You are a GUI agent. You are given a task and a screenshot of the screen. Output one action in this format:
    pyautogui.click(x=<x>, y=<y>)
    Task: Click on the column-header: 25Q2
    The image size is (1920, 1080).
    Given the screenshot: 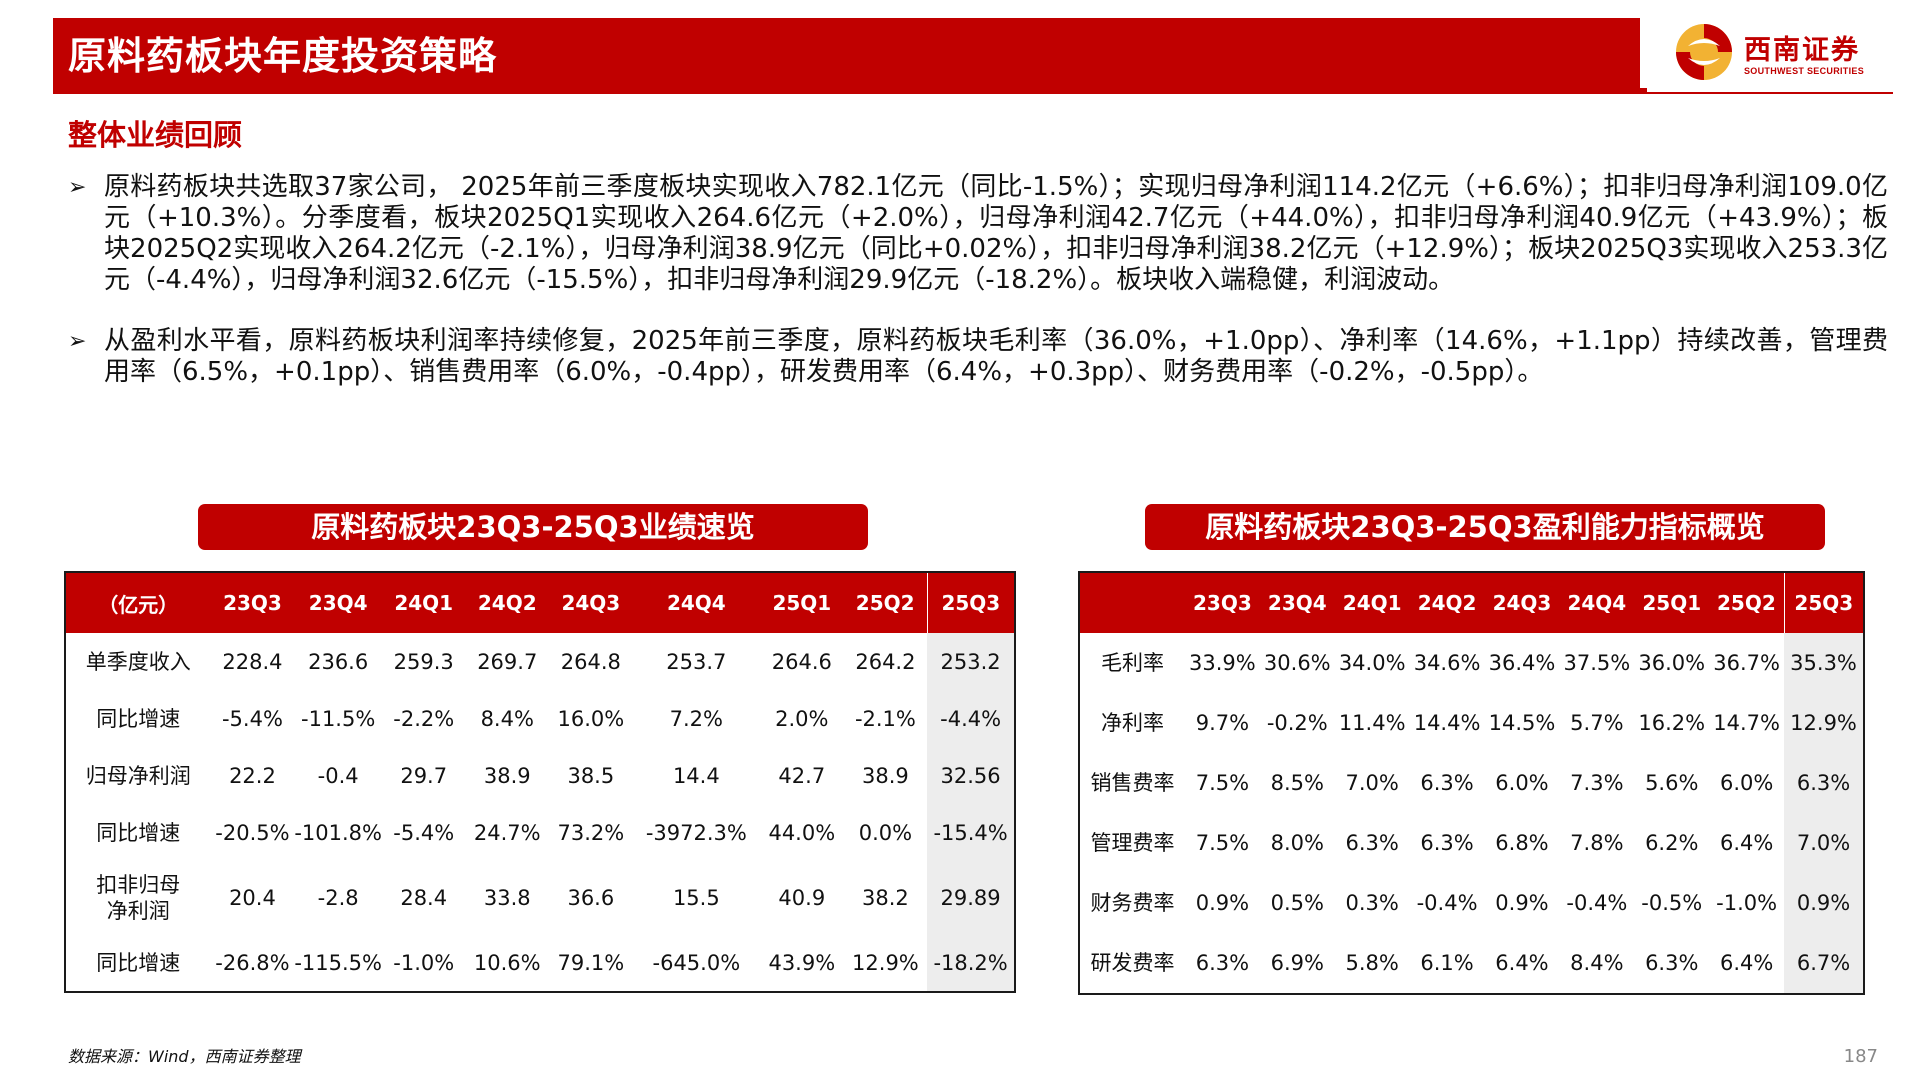 What is the action you would take?
    pyautogui.click(x=885, y=602)
    